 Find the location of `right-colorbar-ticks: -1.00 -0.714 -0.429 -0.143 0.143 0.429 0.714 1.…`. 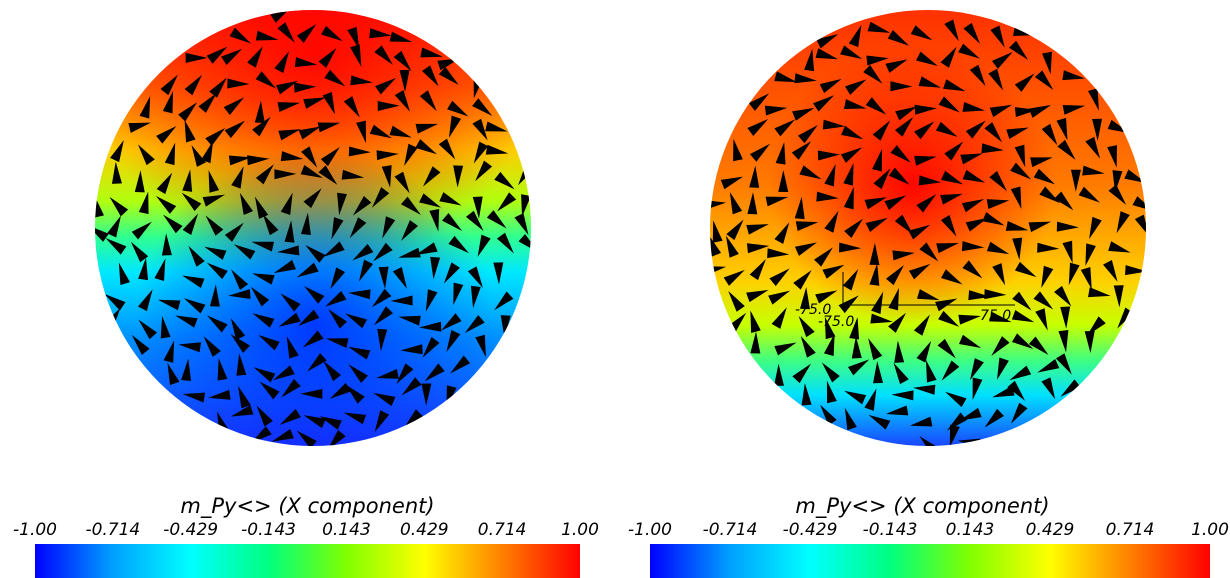

right-colorbar-ticks: -1.00 -0.714 -0.429 -0.143 0.143 0.429 0.714 1.… is located at coordinates (928, 531).